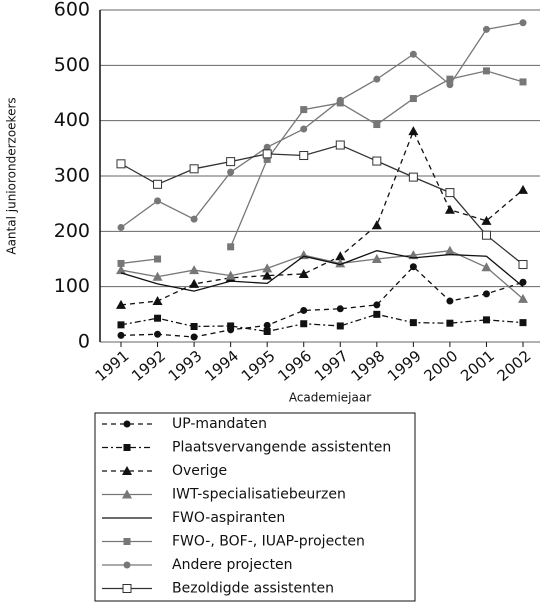 This screenshot has height=604, width=543. Describe the element at coordinates (12, 175) in the screenshot. I see `y-axis-label: Aantal junioronderzoekers` at that location.